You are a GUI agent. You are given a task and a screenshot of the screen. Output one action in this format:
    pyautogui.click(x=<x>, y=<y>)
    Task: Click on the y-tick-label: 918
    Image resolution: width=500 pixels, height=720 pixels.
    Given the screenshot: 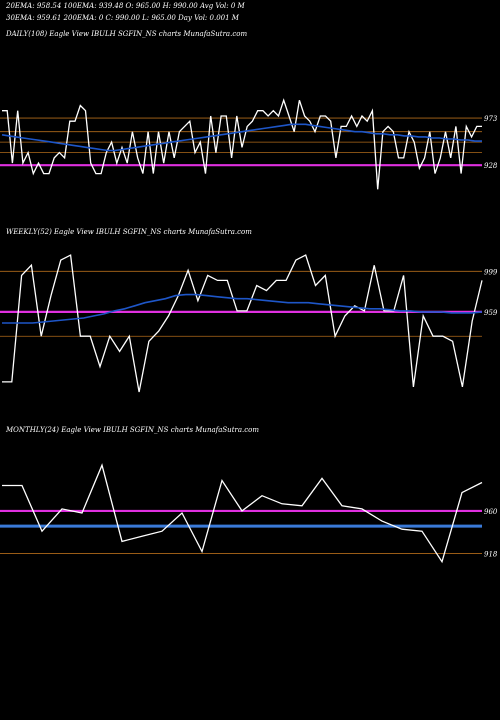 What is the action you would take?
    pyautogui.click(x=491, y=555)
    